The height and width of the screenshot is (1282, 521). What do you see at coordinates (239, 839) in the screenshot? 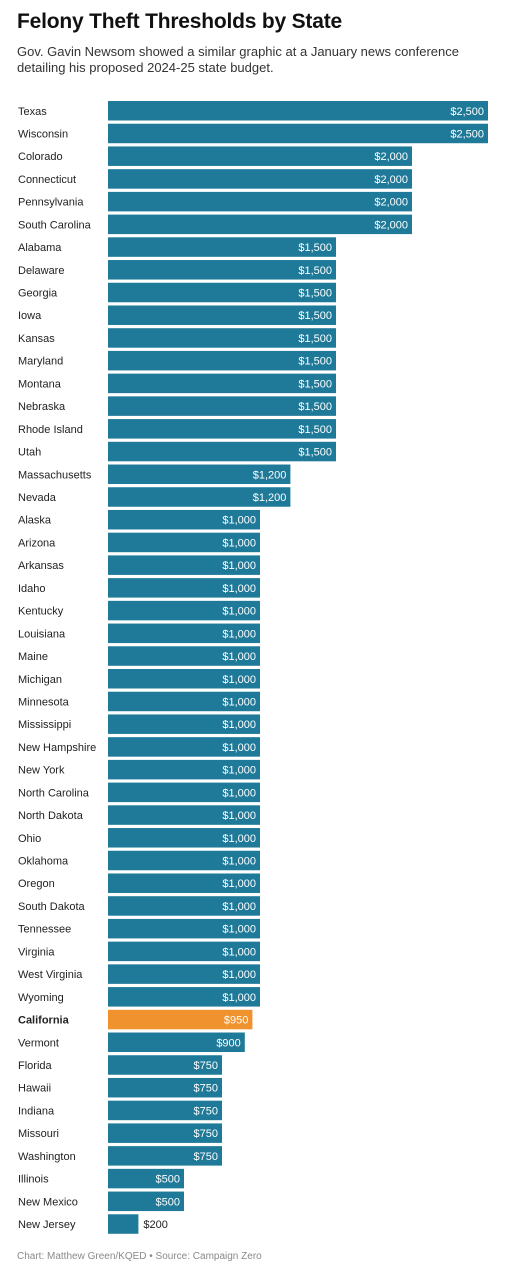
I see `value-label-ohio: $1,000` at bounding box center [239, 839].